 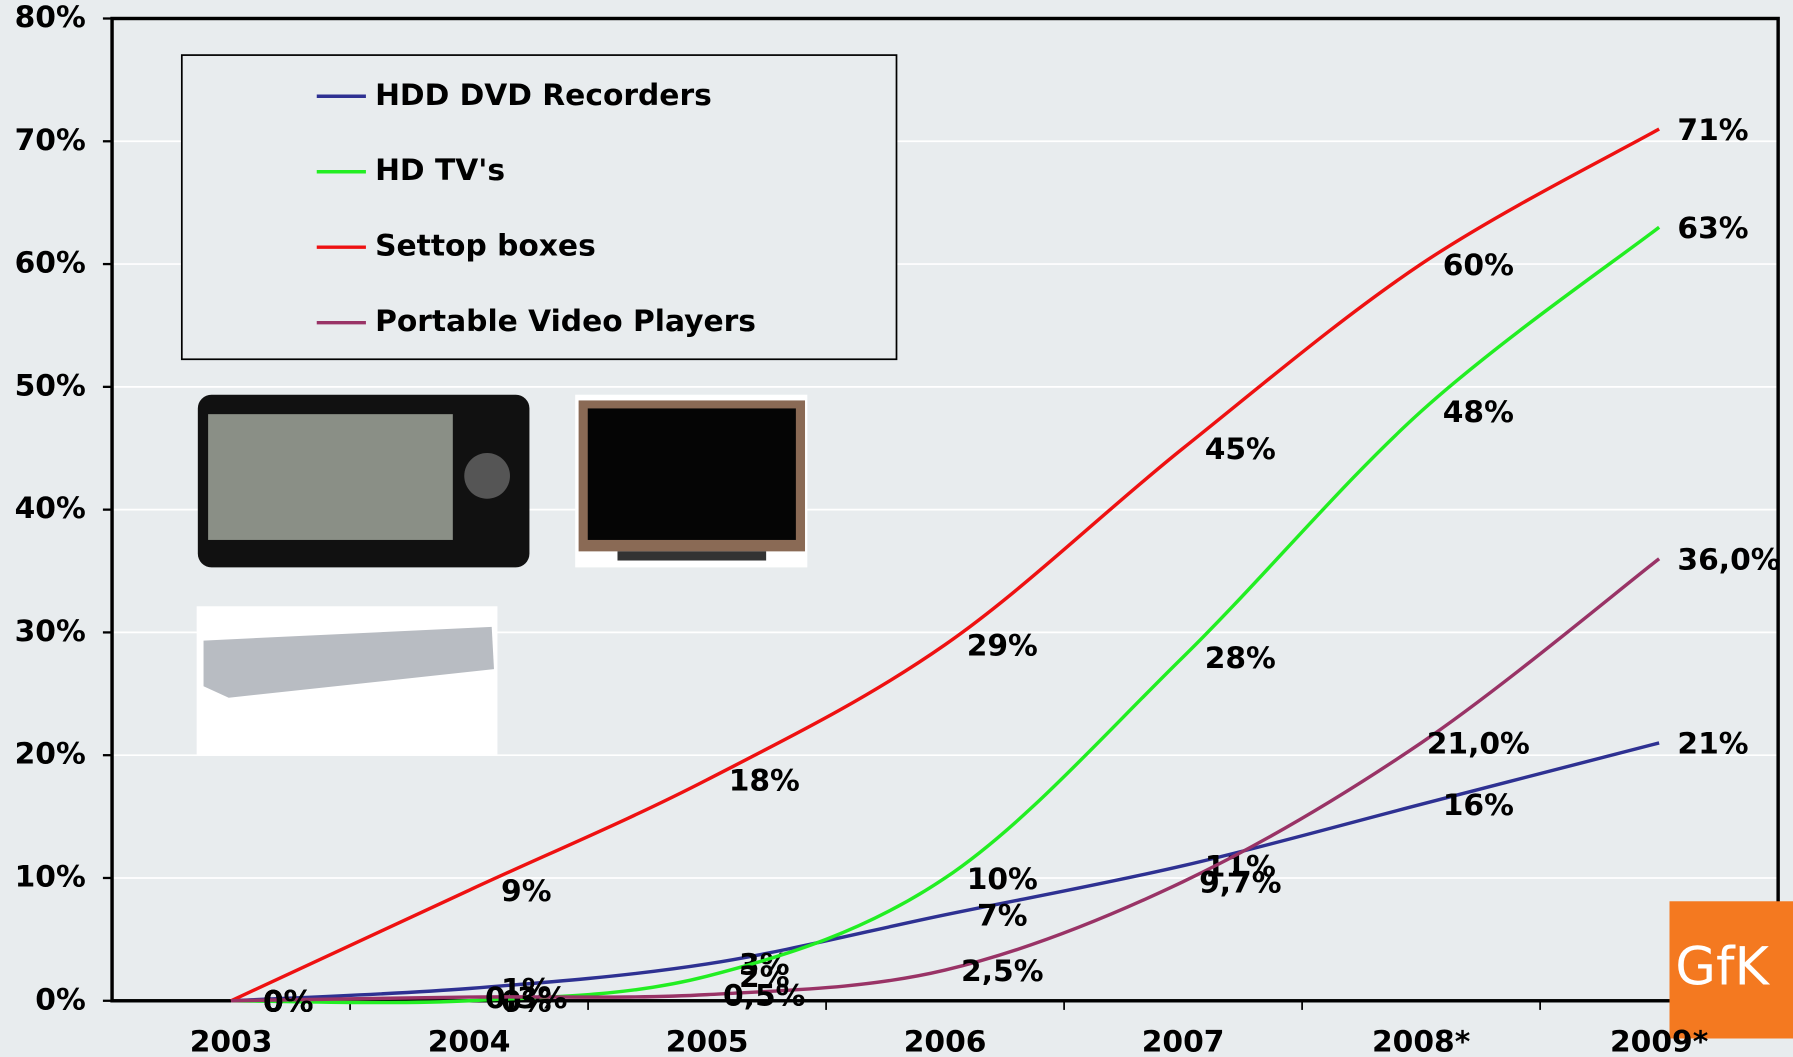 What do you see at coordinates (50, 631) in the screenshot?
I see `y-tick-label: 30%` at bounding box center [50, 631].